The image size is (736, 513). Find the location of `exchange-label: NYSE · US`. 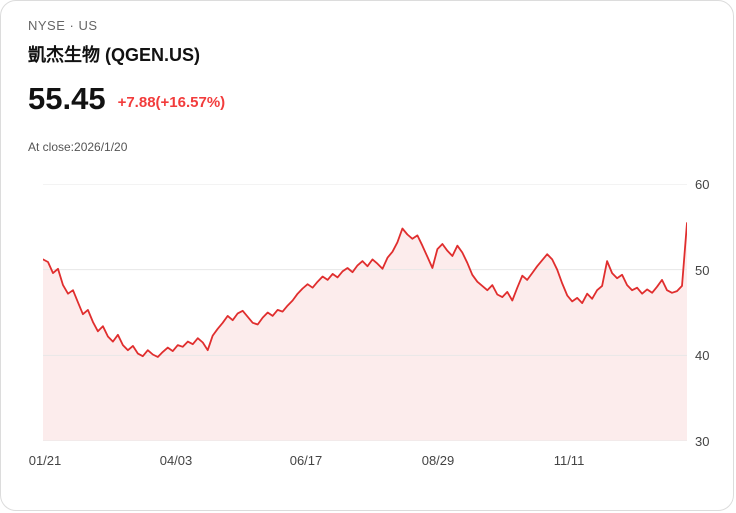

exchange-label: NYSE · US is located at coordinates (63, 25).